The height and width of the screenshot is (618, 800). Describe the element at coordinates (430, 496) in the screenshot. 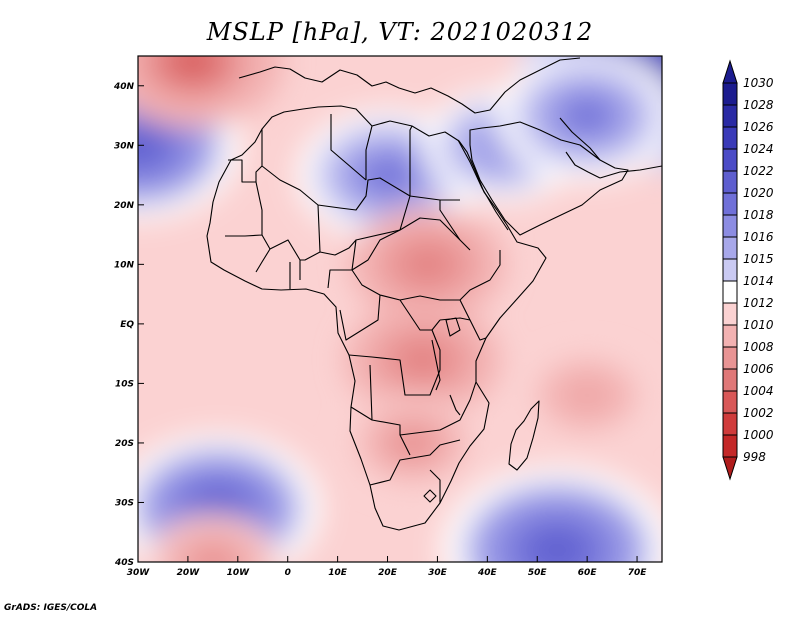

I see `lesotho-border` at that location.